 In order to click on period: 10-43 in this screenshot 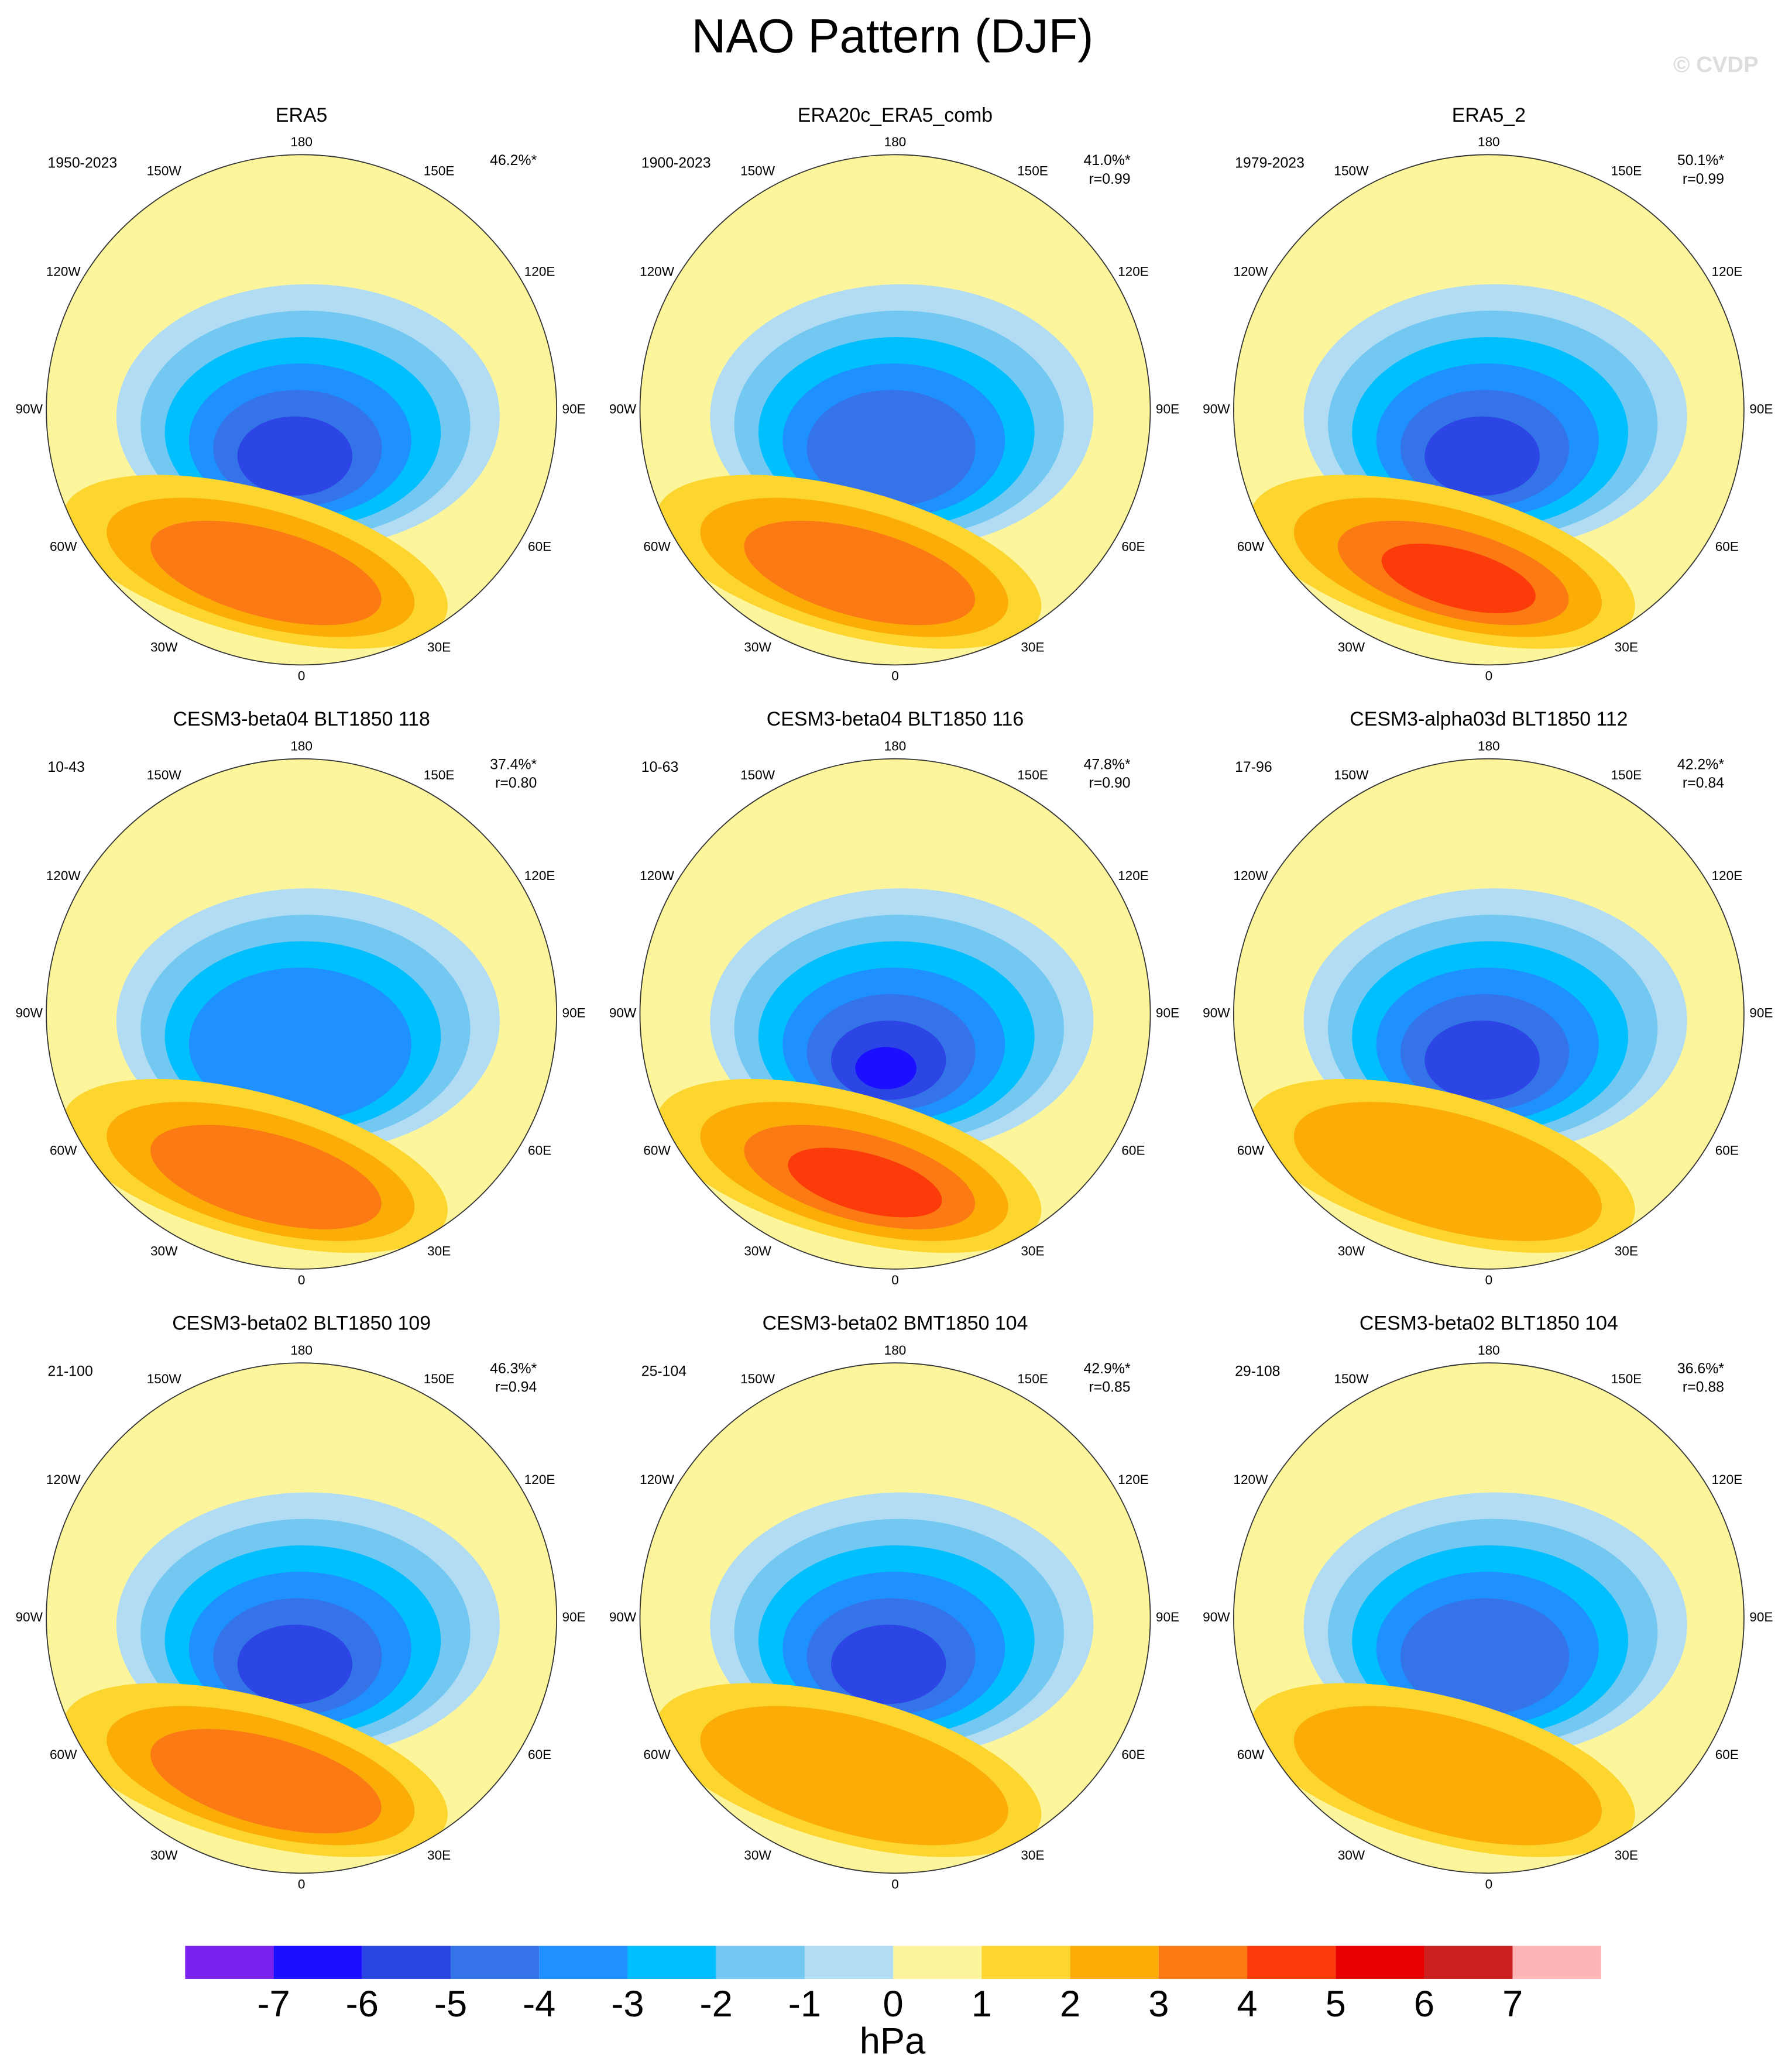, I will do `click(66, 767)`.